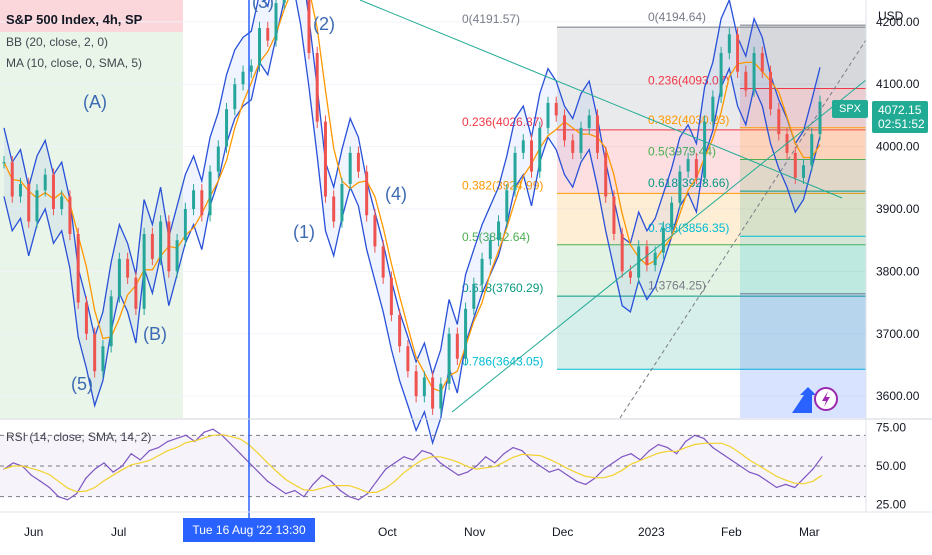  What do you see at coordinates (688, 120) in the screenshot?
I see `fib-right-level-label: 0.382(4030.23)` at bounding box center [688, 120].